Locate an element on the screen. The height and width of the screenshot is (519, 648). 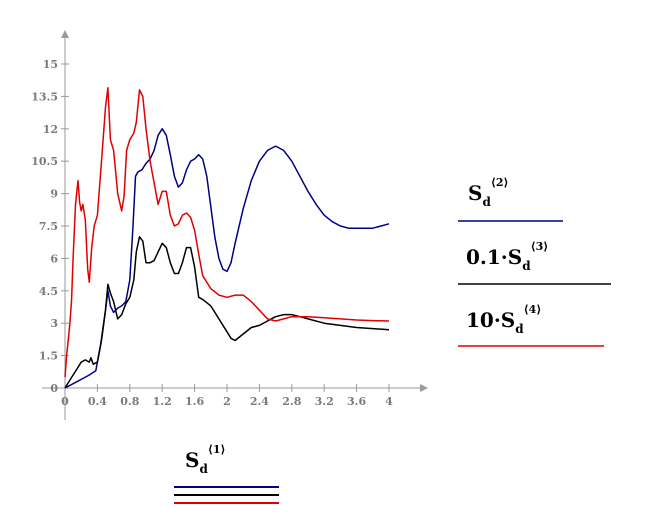
y-tick-label: 4.5 is located at coordinates (48, 291).